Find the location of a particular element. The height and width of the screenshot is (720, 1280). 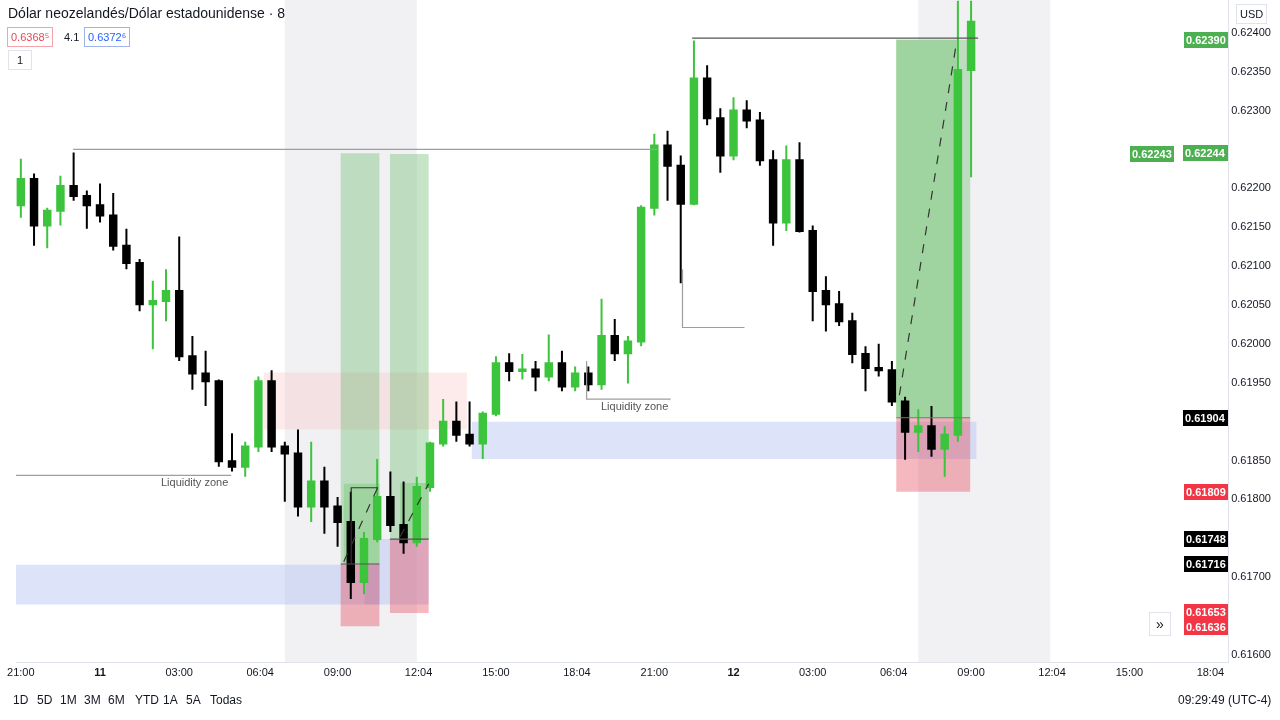

text: Todas is located at coordinates (226, 700).